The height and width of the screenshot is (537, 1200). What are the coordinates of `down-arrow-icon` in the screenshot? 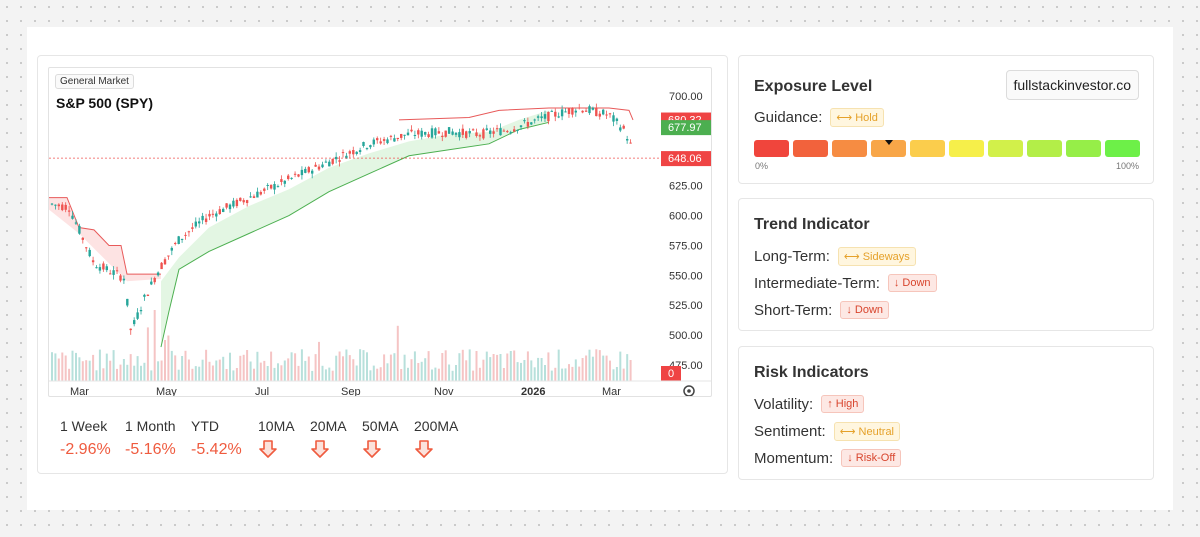 It's located at (328, 451).